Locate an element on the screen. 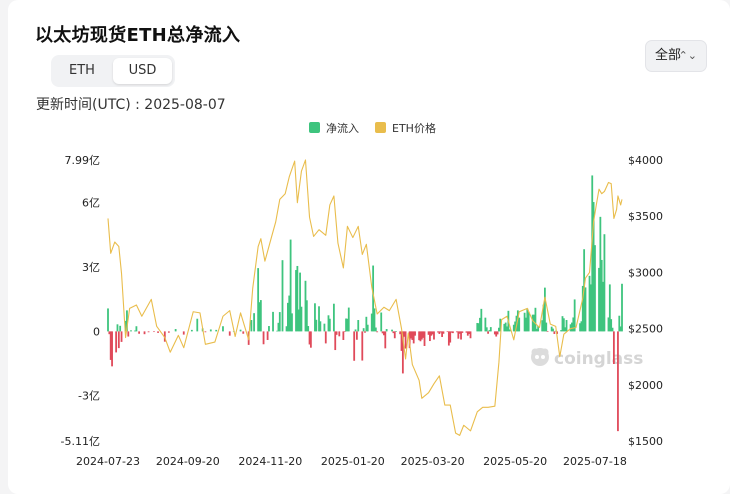 The image size is (730, 494). legend-label-inflow: 净流入 is located at coordinates (342, 128).